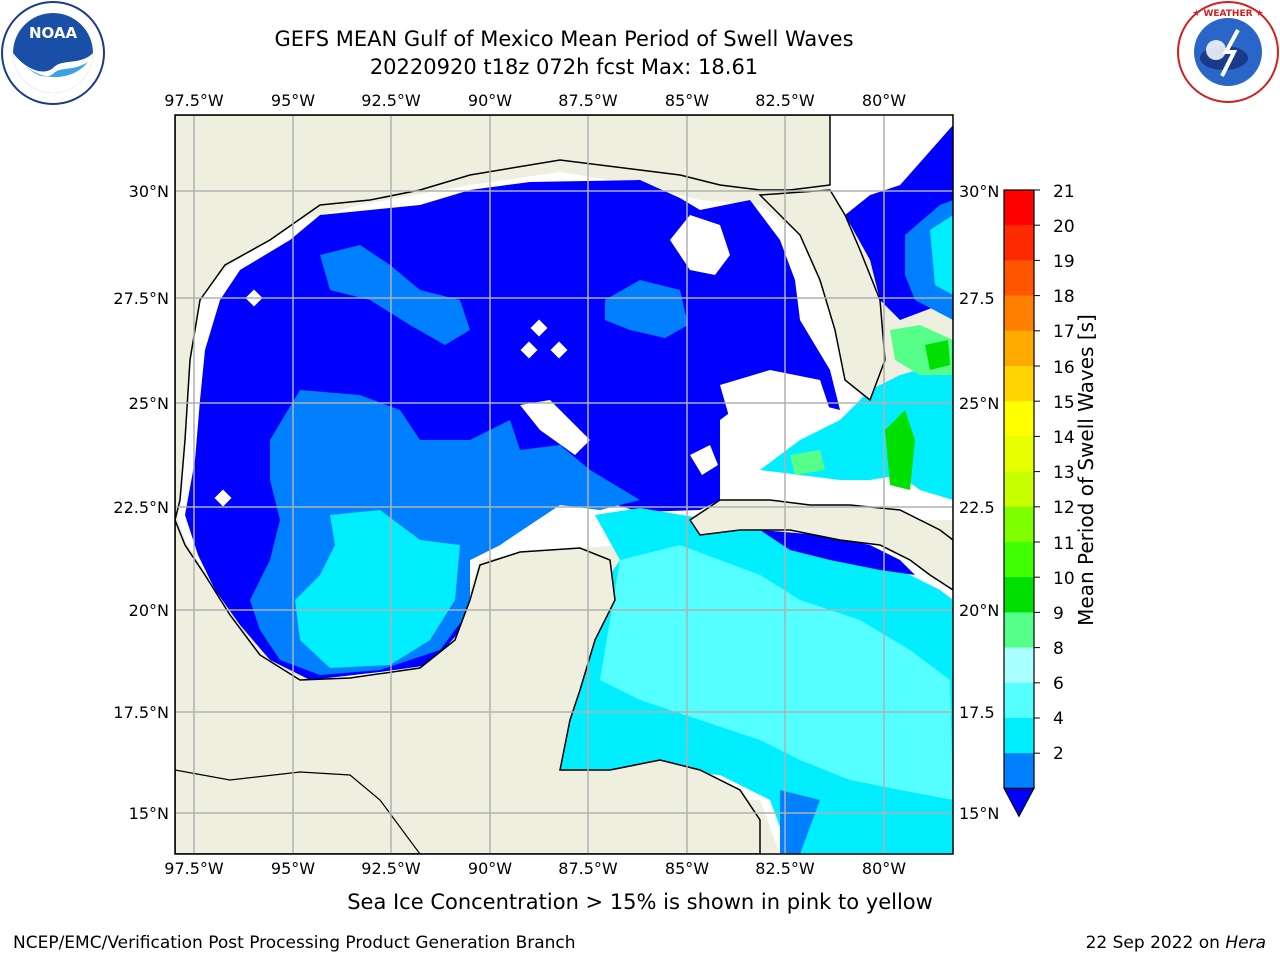  I want to click on colorbar-tick-label: 12, so click(1064, 508).